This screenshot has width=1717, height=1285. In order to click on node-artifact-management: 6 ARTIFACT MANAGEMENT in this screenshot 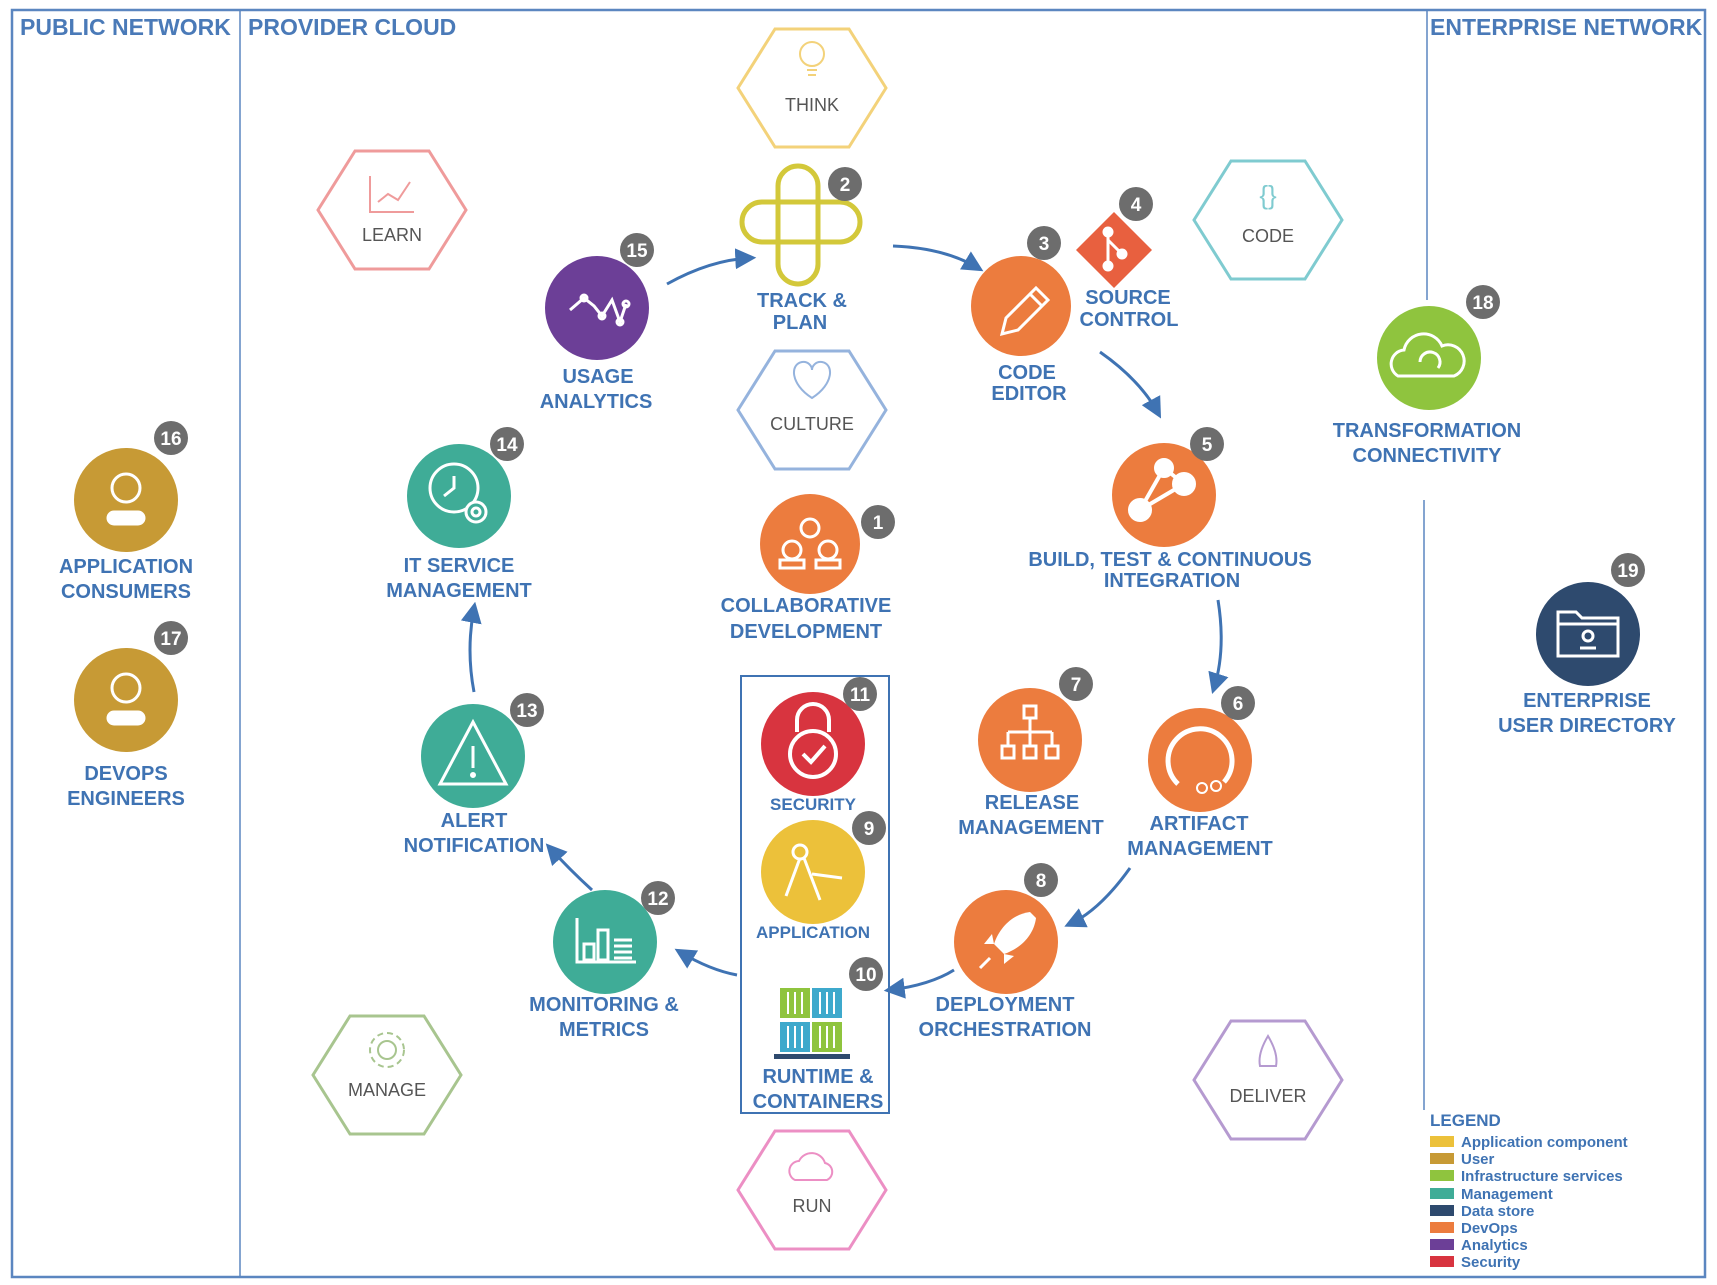, I will do `click(1200, 773)`.